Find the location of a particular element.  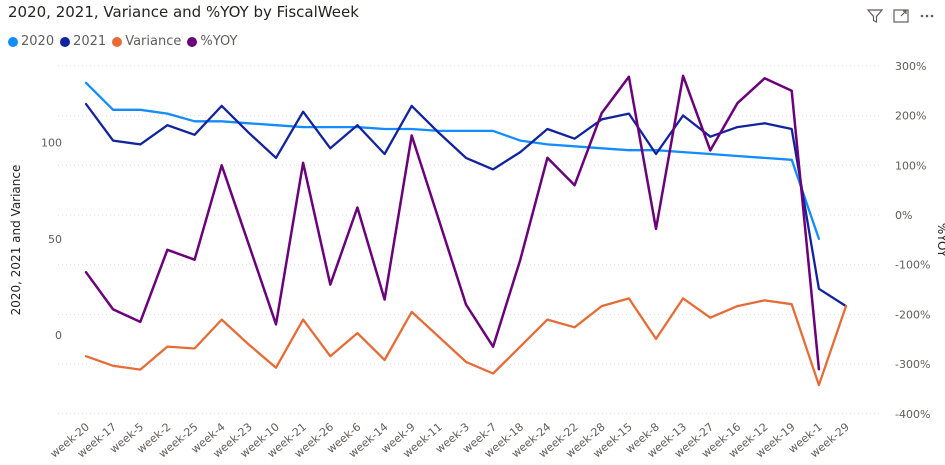

x-tick-label: week-10 is located at coordinates (260, 440).